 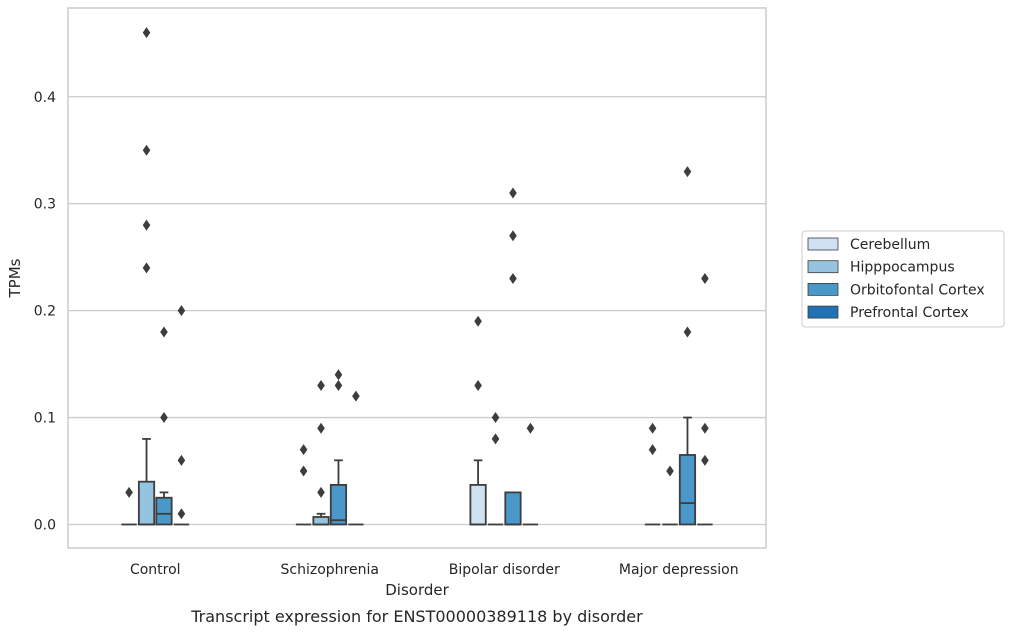 I want to click on x-axis-label: Disorder, so click(x=417, y=590).